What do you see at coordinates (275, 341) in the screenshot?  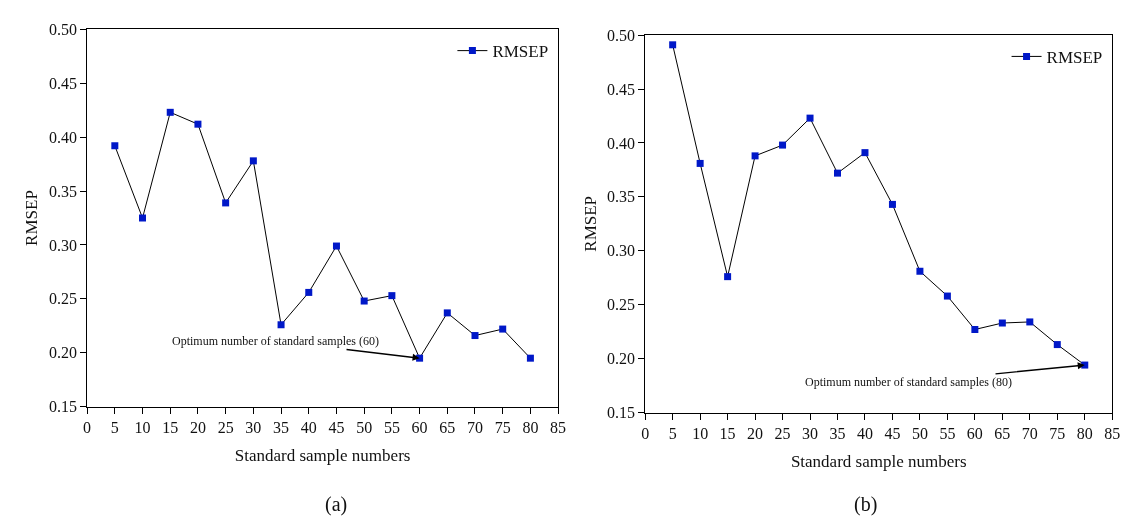 I see `annotation: Optimum number of standard samples (60)` at bounding box center [275, 341].